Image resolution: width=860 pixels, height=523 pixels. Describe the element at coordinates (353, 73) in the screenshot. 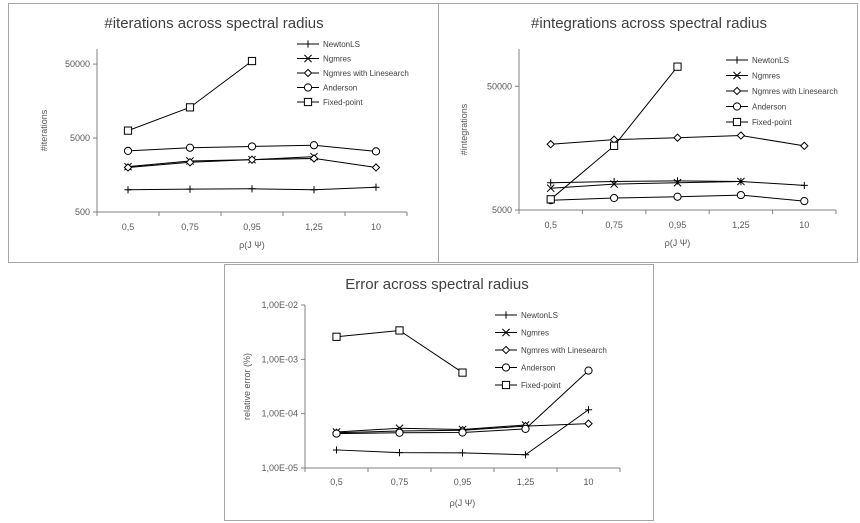

I see `legend-entry: Ngmres with Linesearch` at that location.